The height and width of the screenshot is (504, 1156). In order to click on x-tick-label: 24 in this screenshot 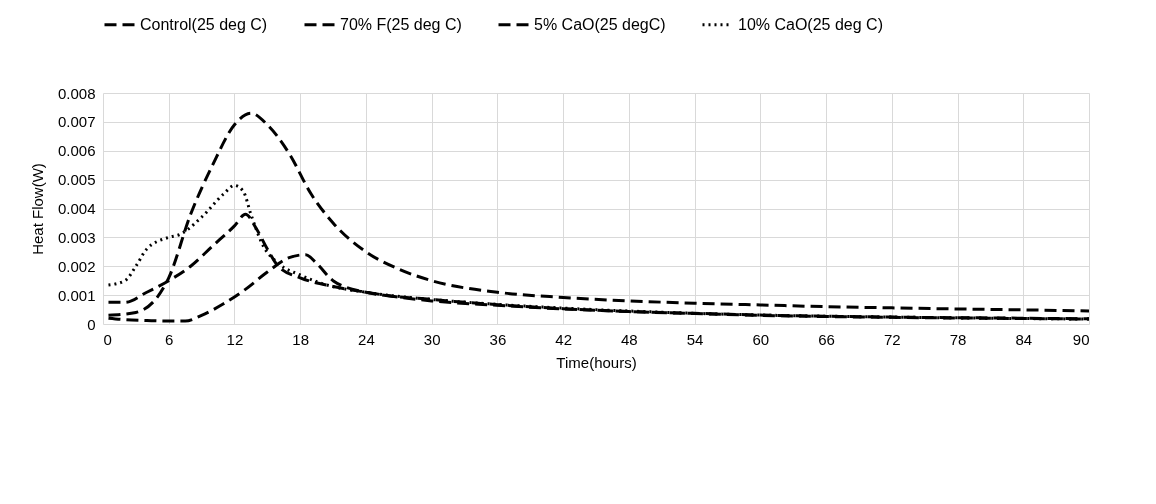, I will do `click(366, 339)`.